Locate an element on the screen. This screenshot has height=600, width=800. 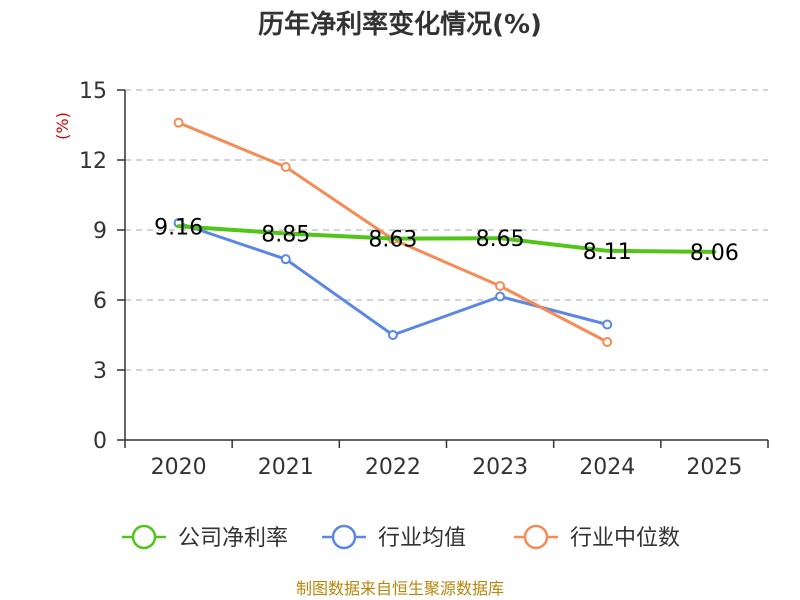
x-tick-label: 2025 is located at coordinates (714, 467).